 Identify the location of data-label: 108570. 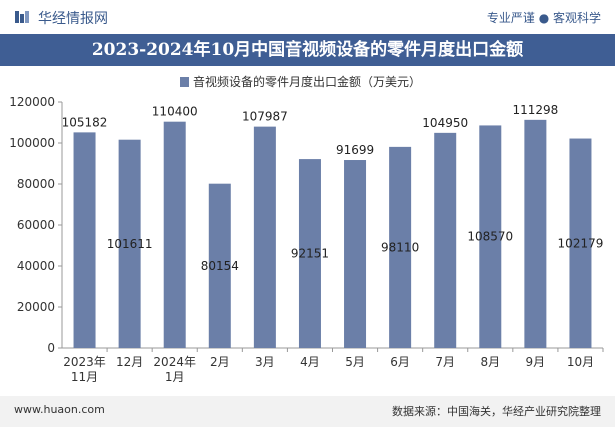
(490, 237).